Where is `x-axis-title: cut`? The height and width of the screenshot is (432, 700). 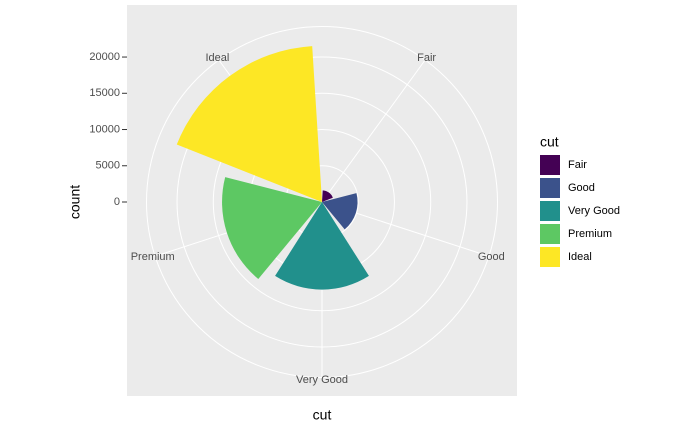
x-axis-title: cut is located at coordinates (322, 415).